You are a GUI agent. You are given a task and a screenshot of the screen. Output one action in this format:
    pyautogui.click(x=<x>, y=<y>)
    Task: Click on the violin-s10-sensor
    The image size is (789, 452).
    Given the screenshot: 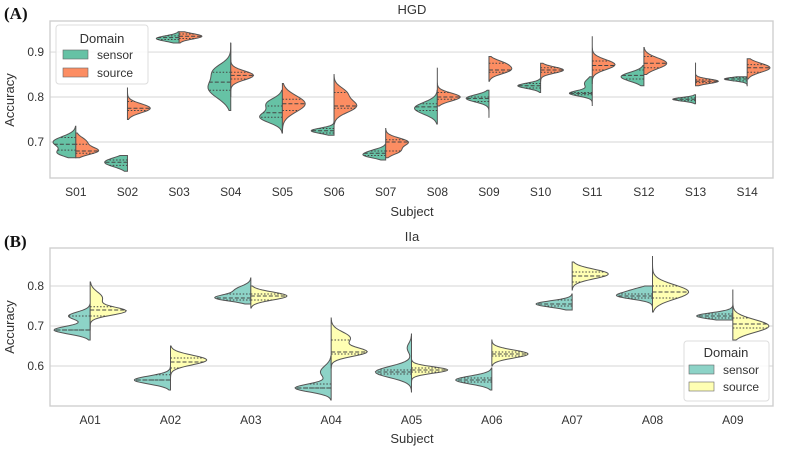 What is the action you would take?
    pyautogui.click(x=529, y=86)
    